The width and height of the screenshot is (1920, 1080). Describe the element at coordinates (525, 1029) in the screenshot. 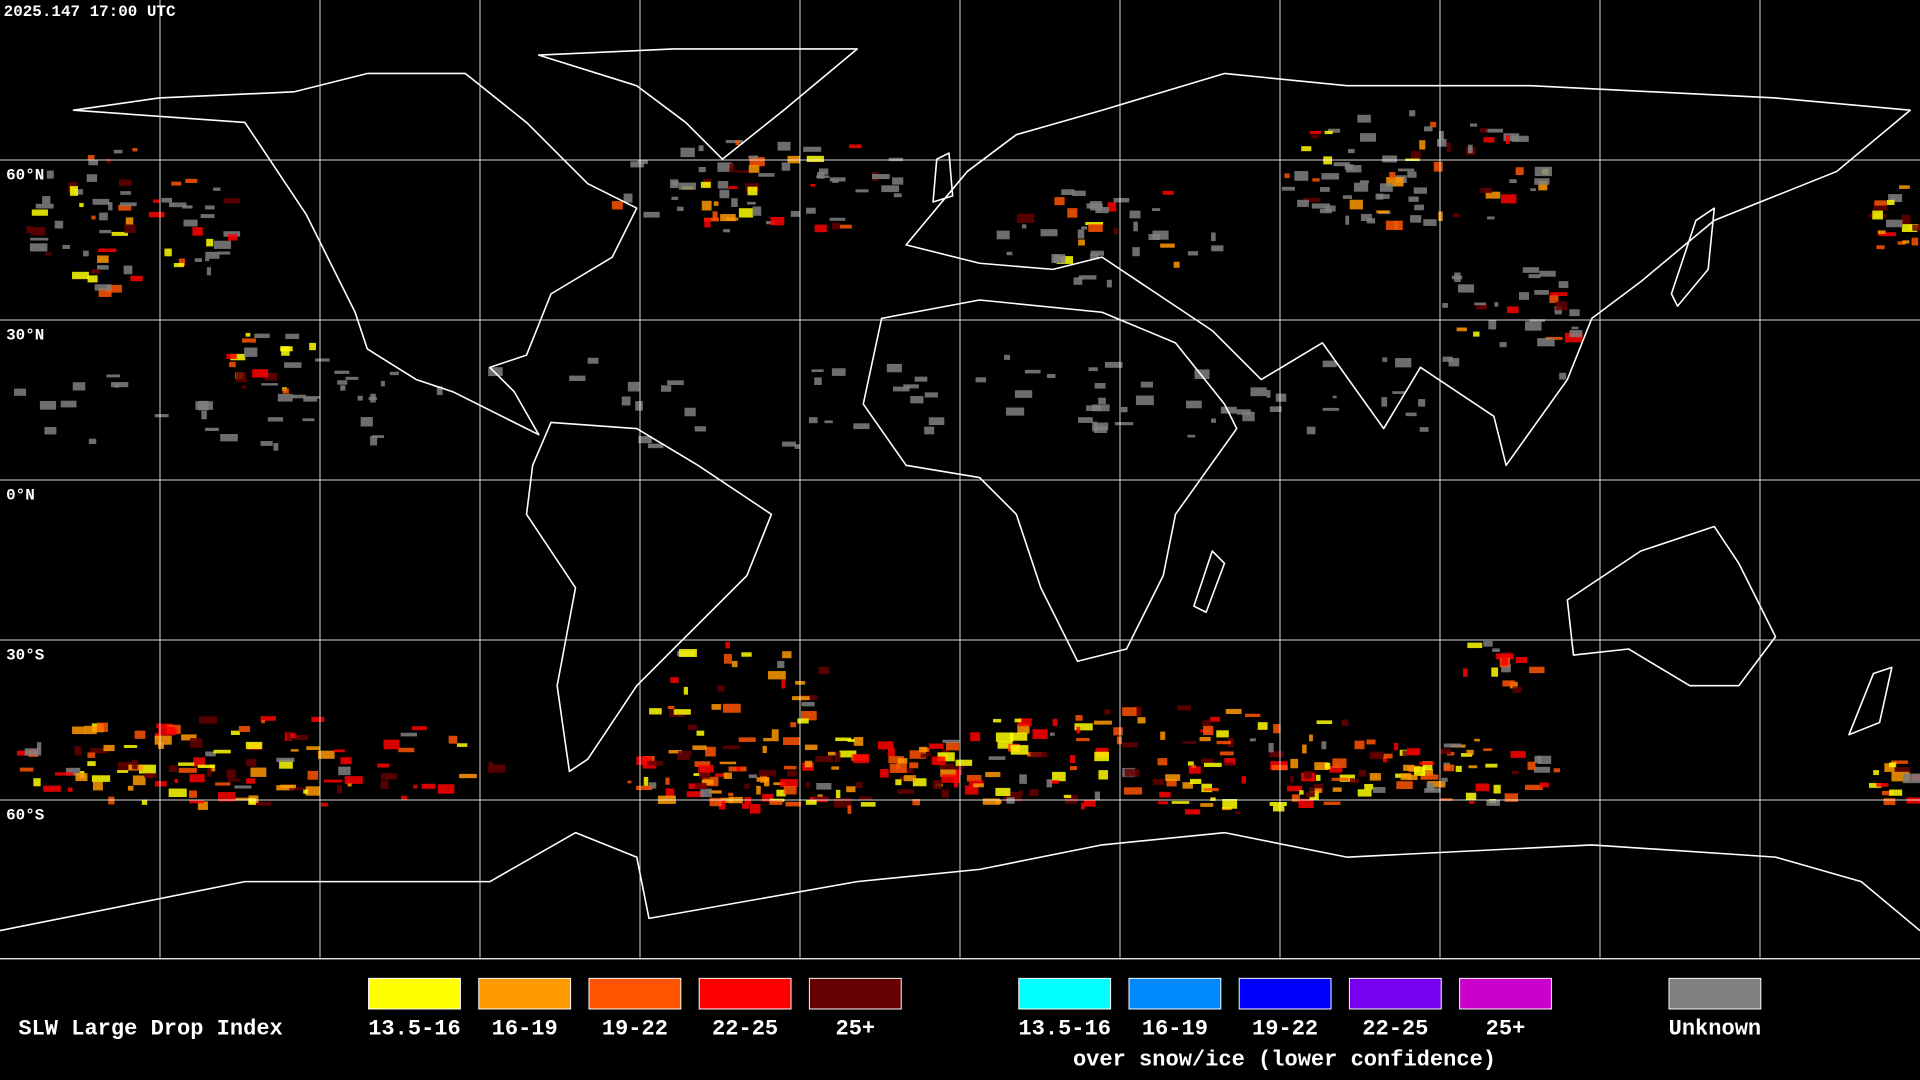

I see `legend-label: 16-19` at that location.